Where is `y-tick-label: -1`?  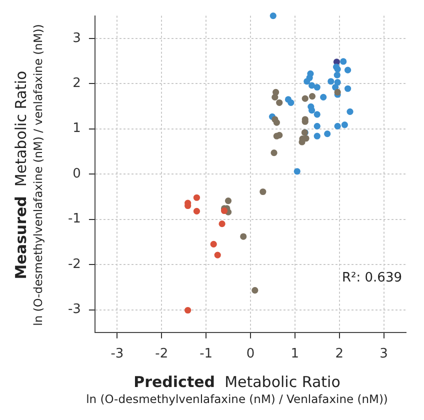 y-tick-label: -1 is located at coordinates (74, 219).